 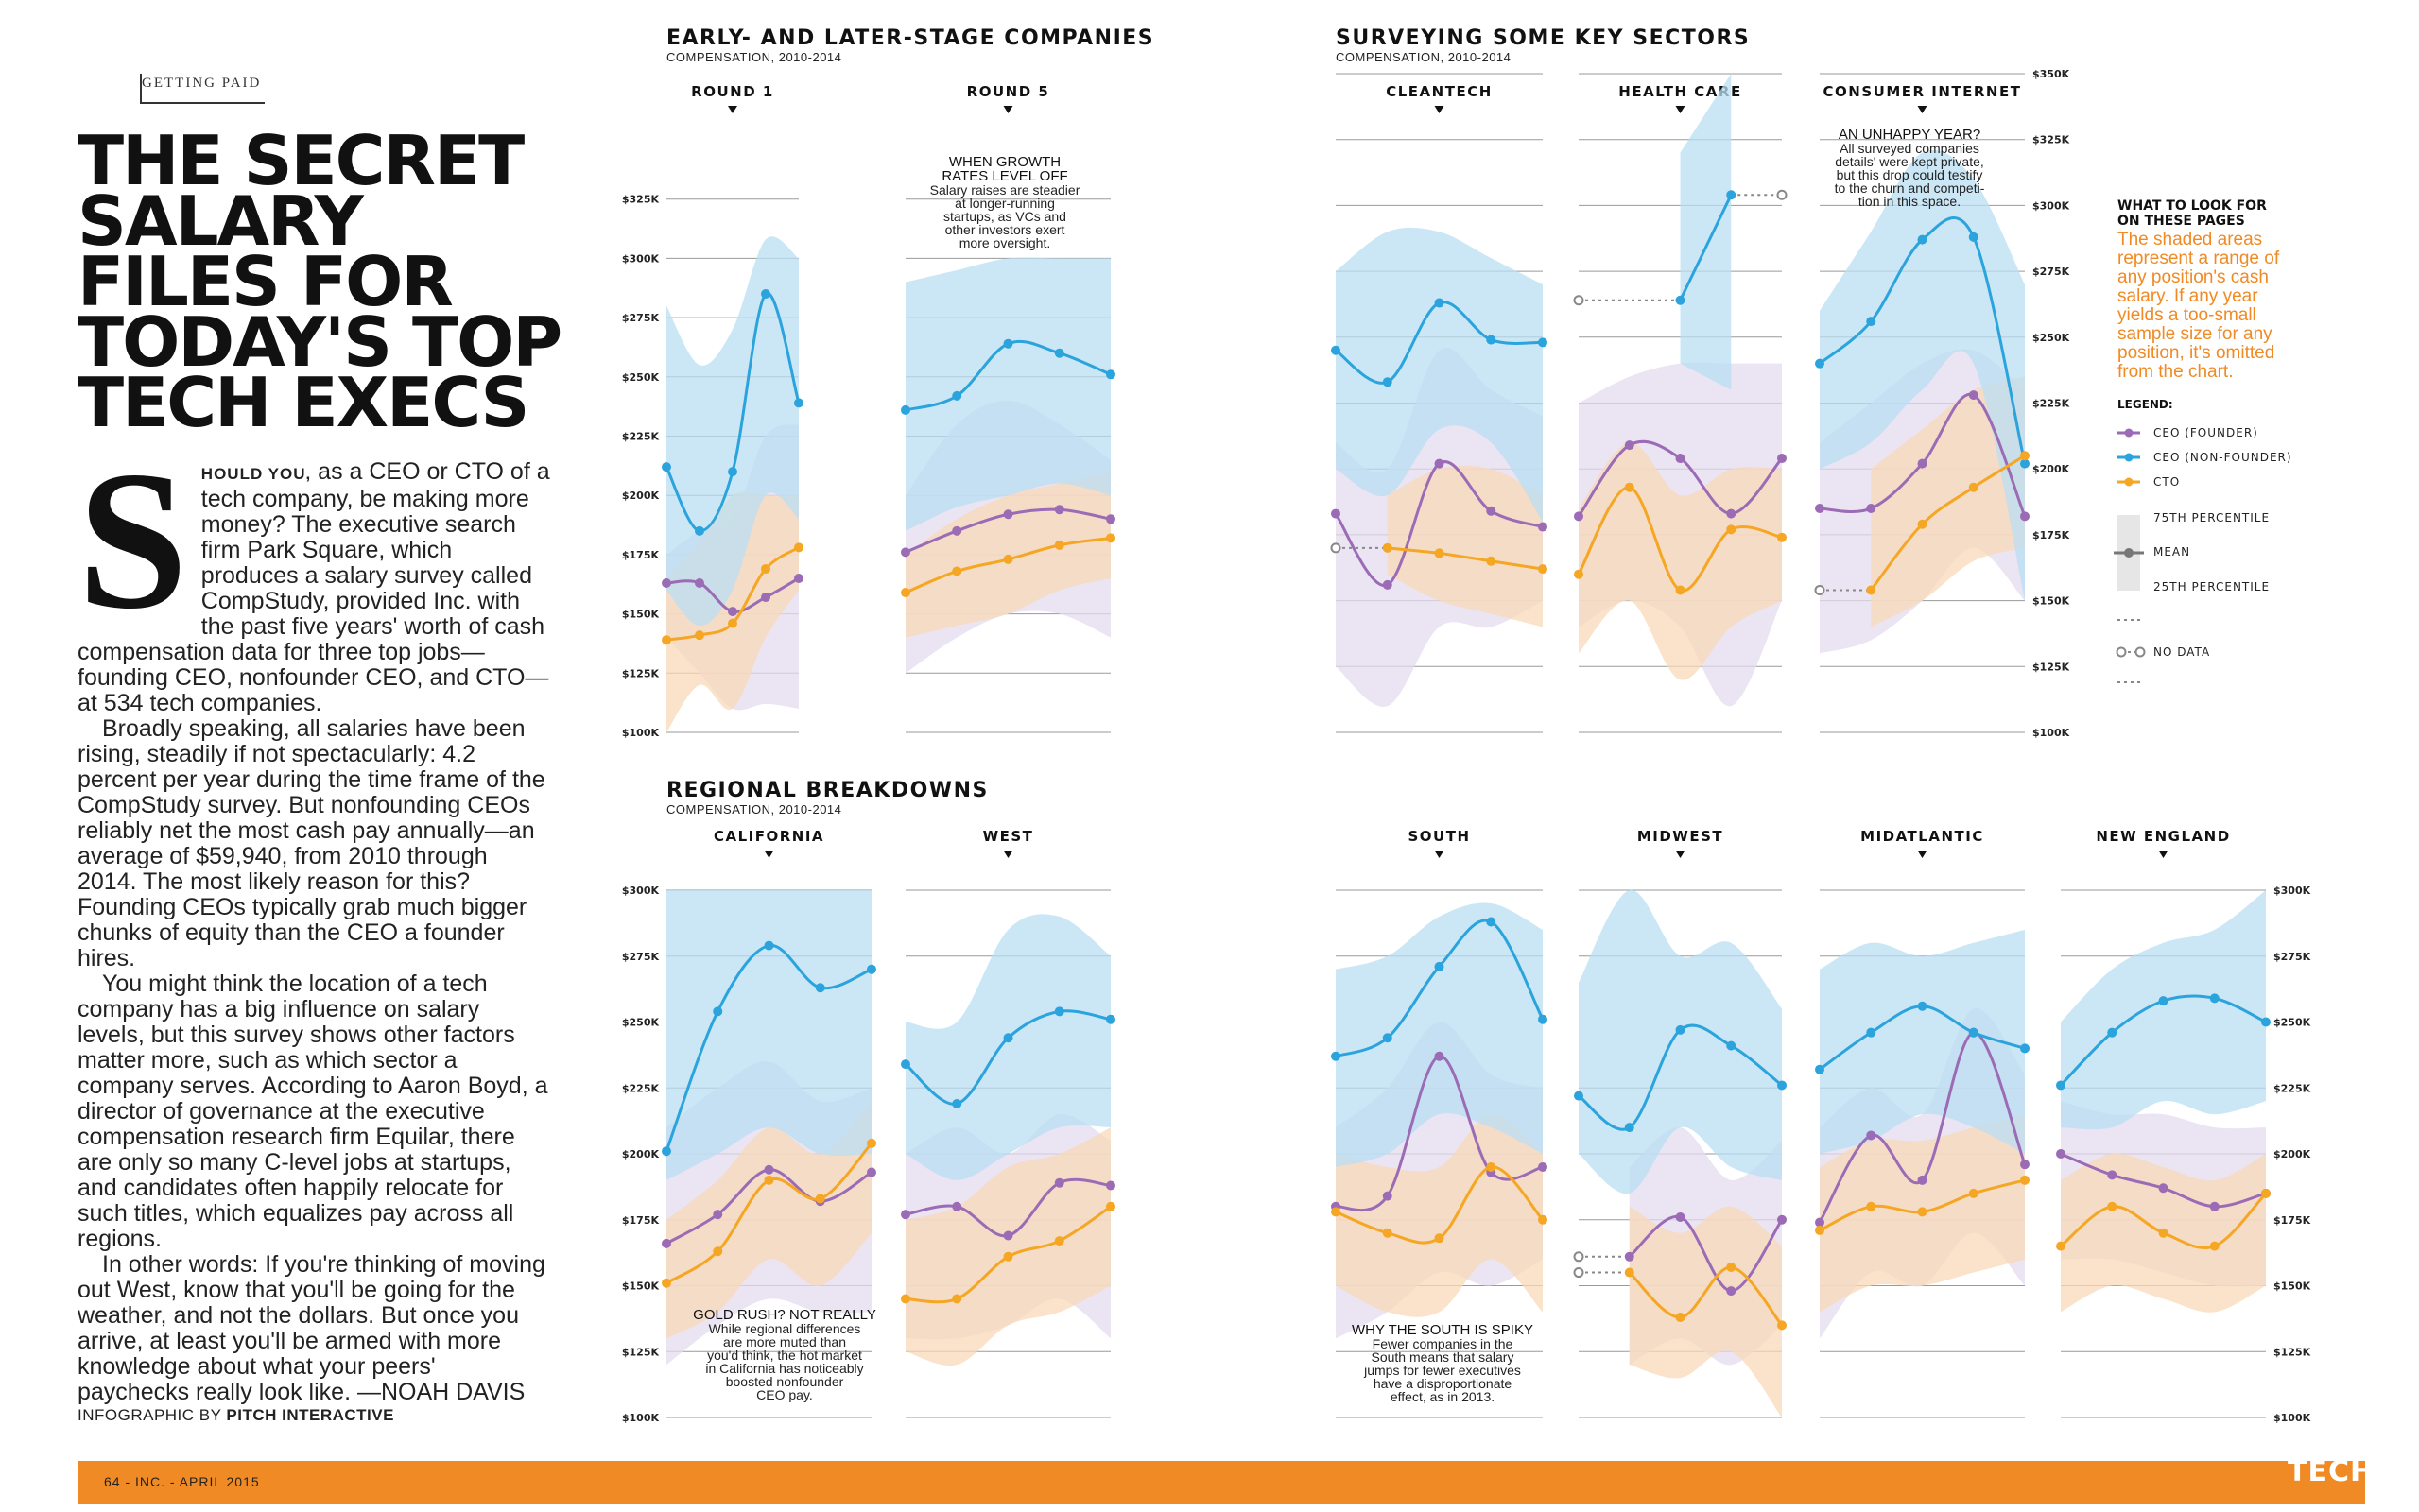 I want to click on headline-line: SALARY, so click(x=221, y=221).